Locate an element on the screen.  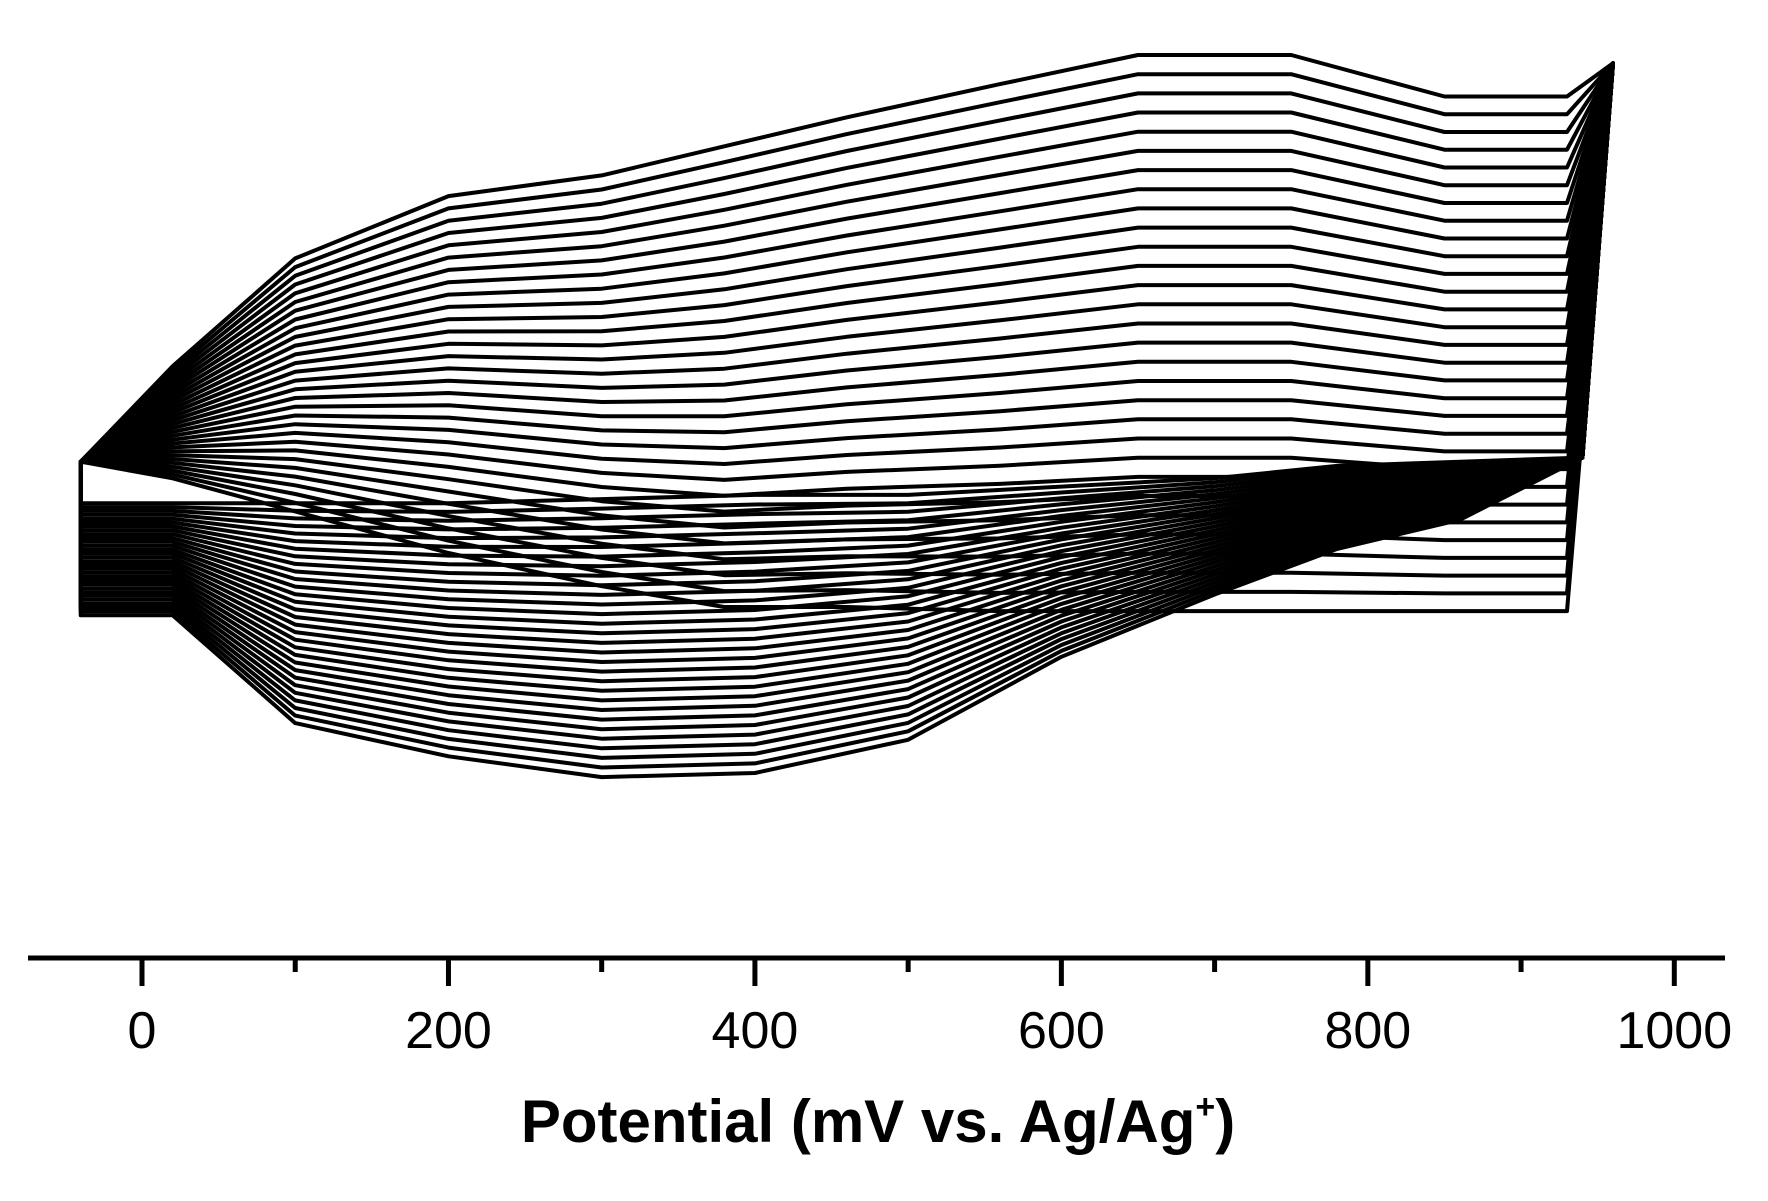
x-axis-title-text: Potential (mV vs. Ag/Ag is located at coordinates (858, 1121).